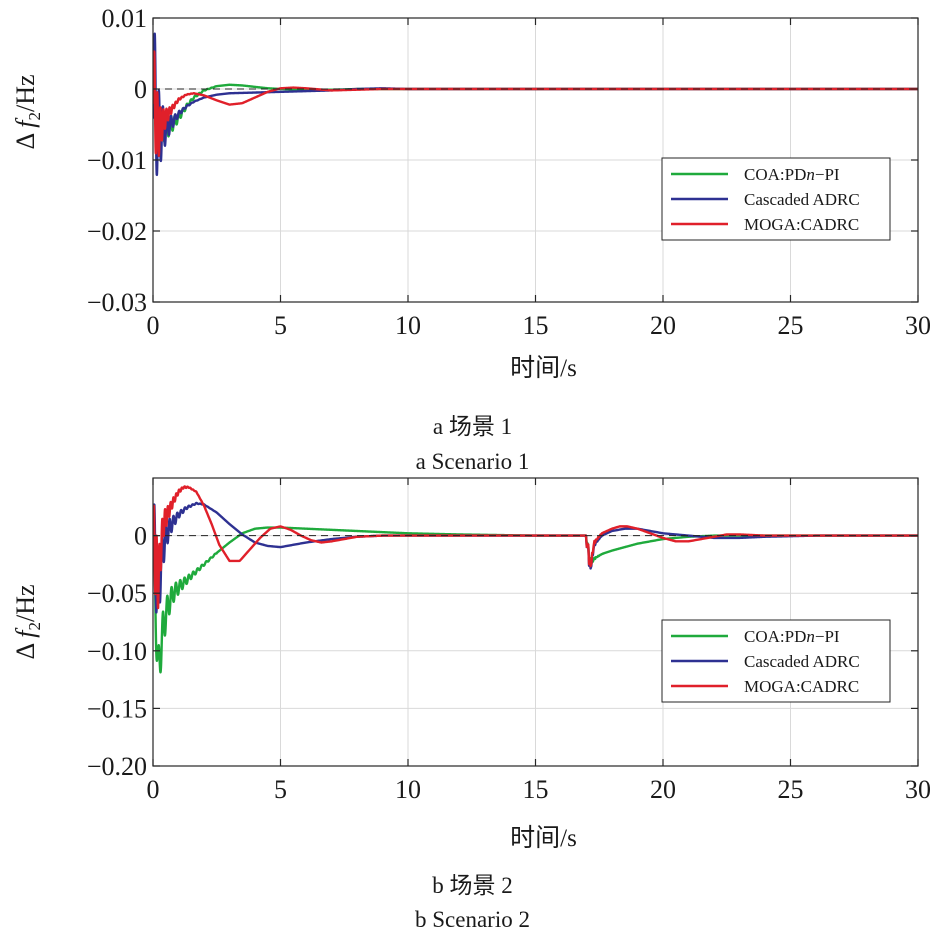  Describe the element at coordinates (472, 919) in the screenshot. I see `panel-b-caption-en: b Scenario 2` at that location.